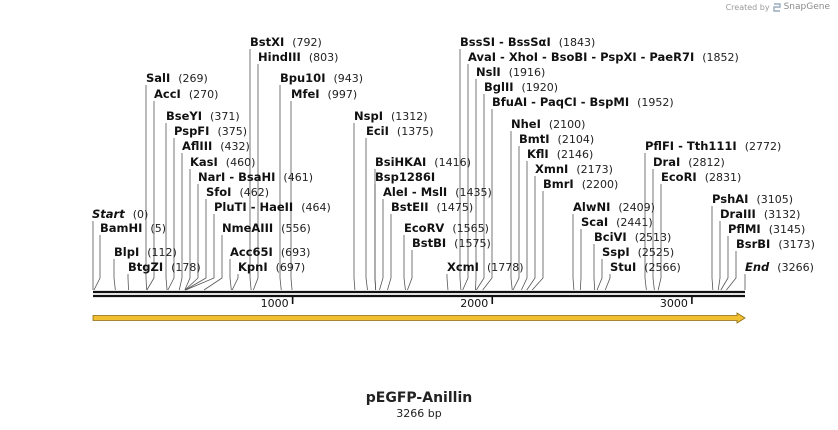 The image size is (838, 430). What do you see at coordinates (437, 192) in the screenshot?
I see `site-label-alei: AleI - MslI (1435)` at bounding box center [437, 192].